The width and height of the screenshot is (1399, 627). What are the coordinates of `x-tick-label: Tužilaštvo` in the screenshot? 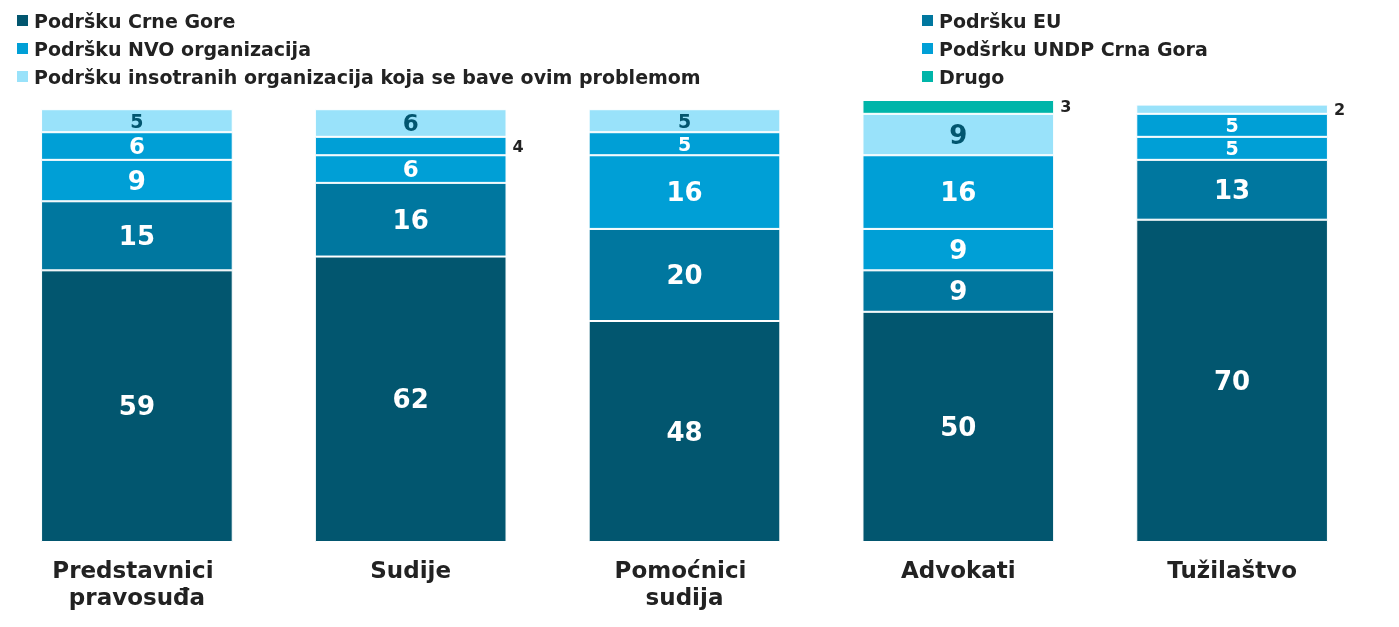 It's located at (1232, 569).